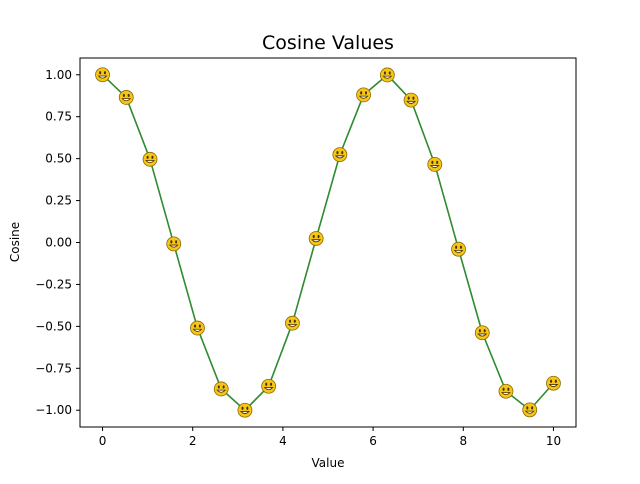 This screenshot has width=640, height=484. What do you see at coordinates (103, 441) in the screenshot?
I see `x-tick-label: 0` at bounding box center [103, 441].